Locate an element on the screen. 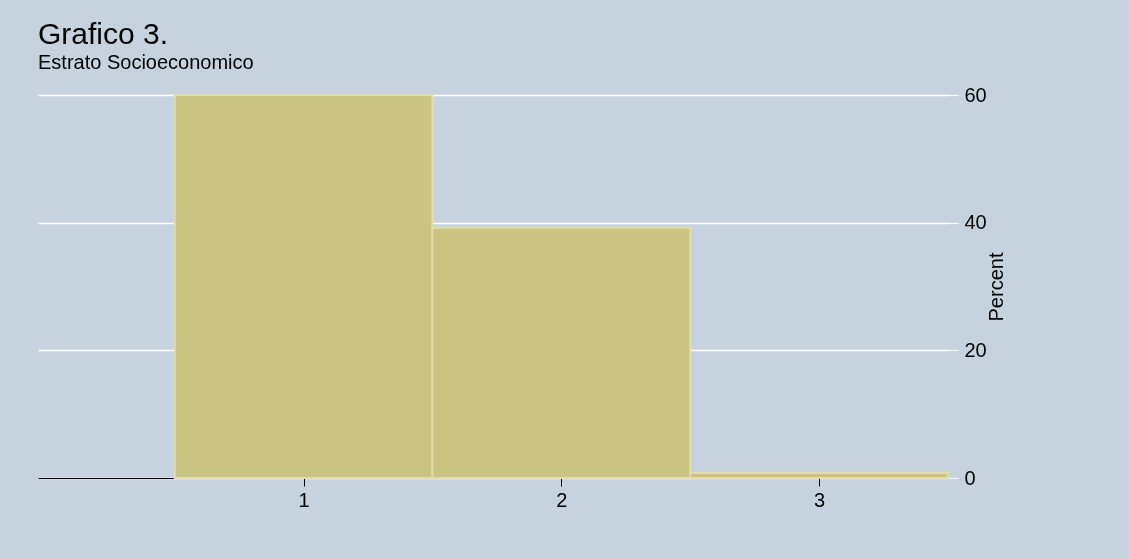 Image resolution: width=1129 pixels, height=559 pixels. y-tick-label: 20 is located at coordinates (975, 349).